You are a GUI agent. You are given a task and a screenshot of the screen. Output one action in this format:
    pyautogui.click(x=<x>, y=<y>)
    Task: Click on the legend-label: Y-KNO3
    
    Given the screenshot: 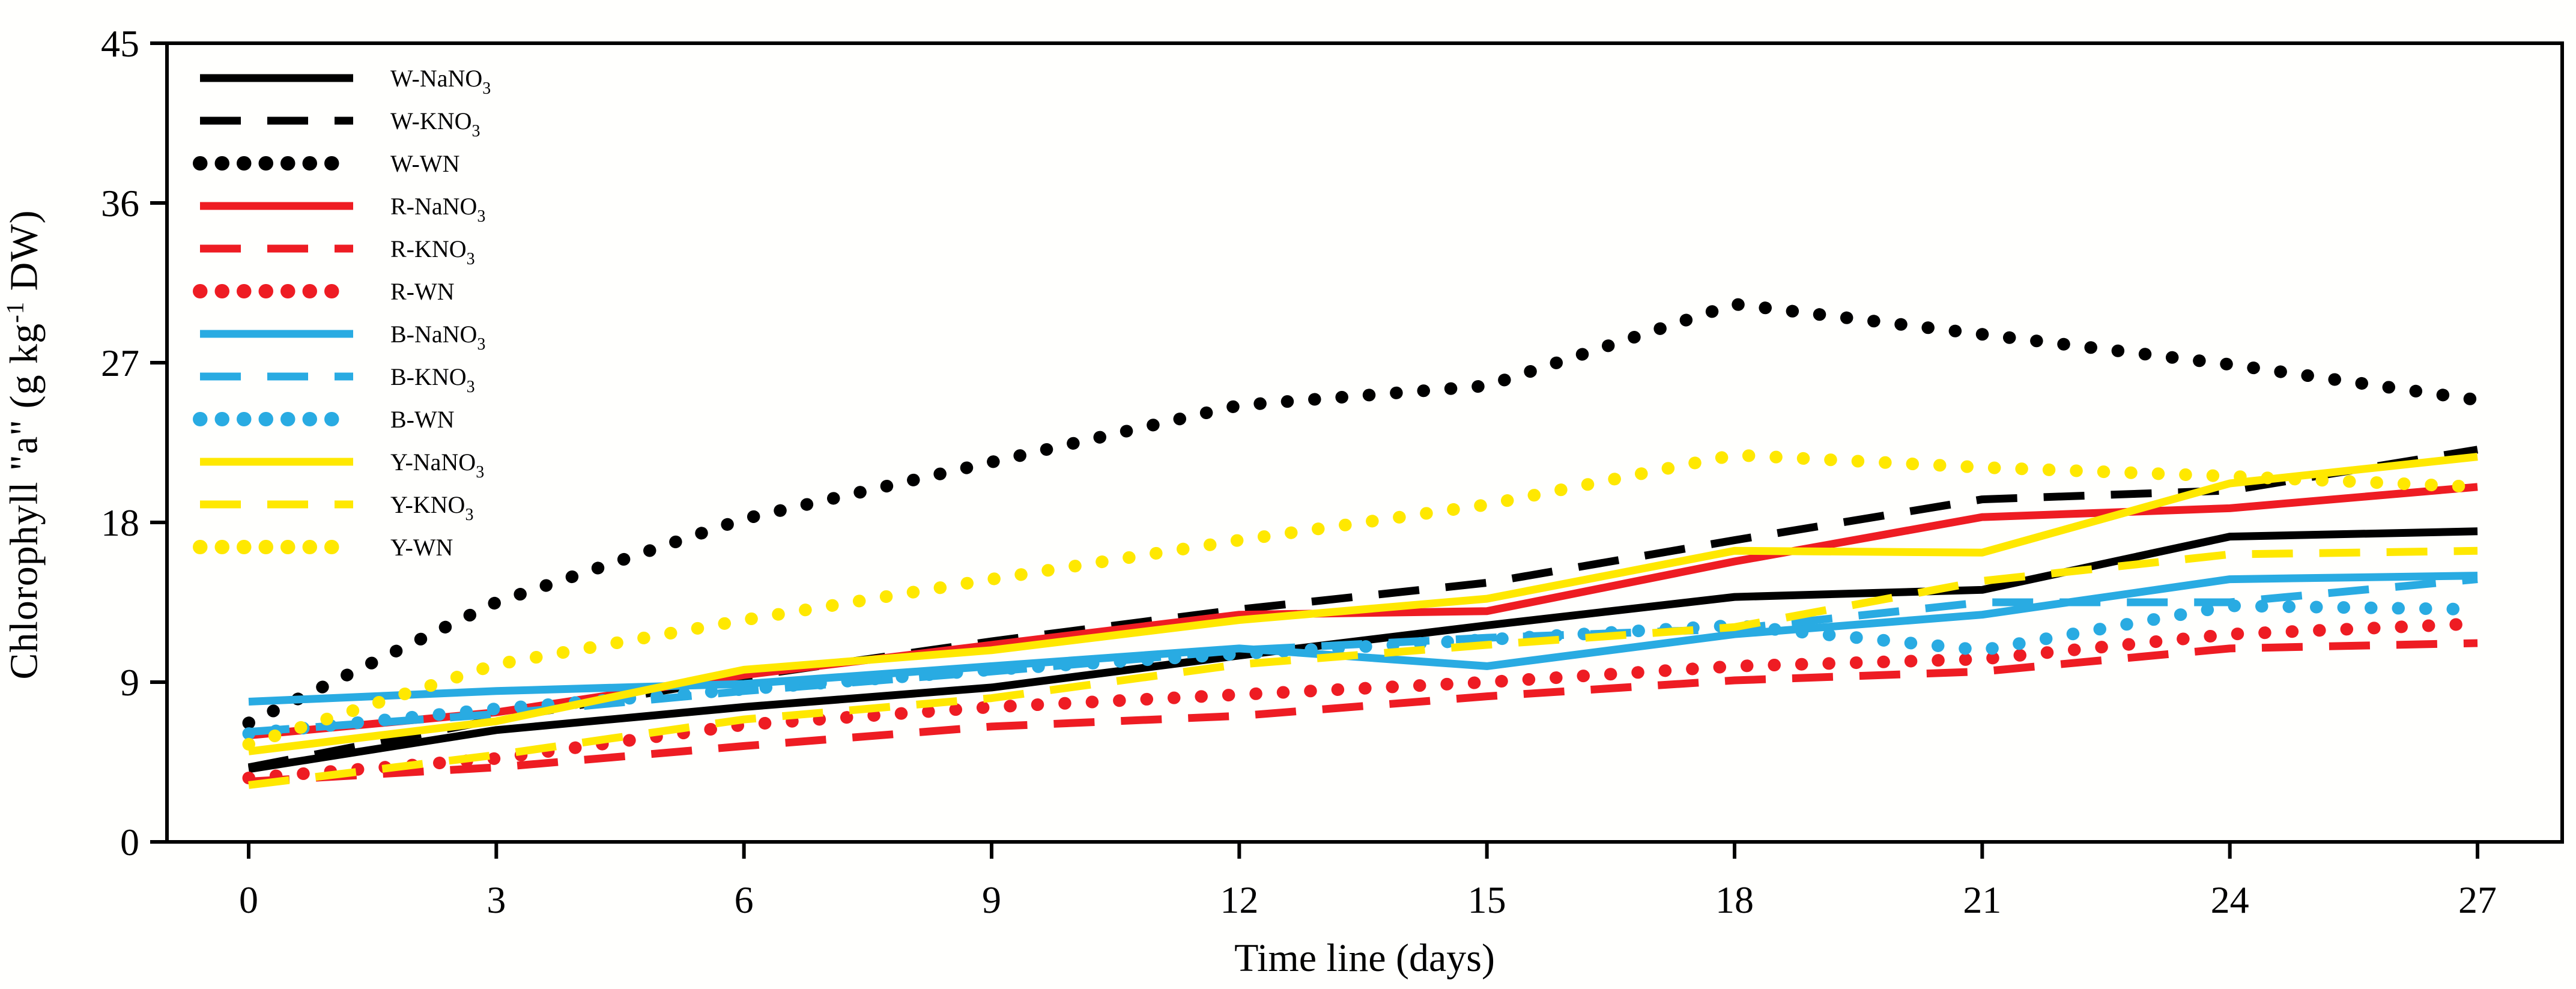 What is the action you would take?
    pyautogui.click(x=431, y=507)
    